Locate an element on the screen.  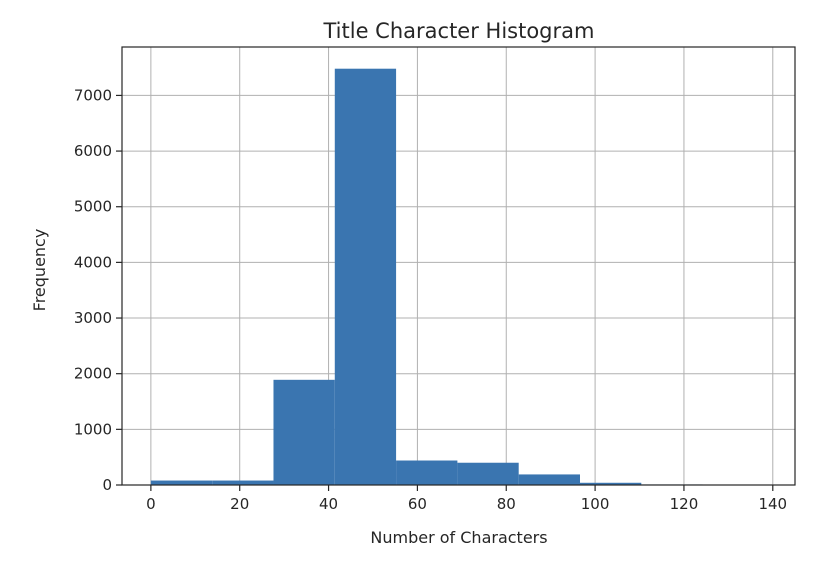
x-tick-label: 0 is located at coordinates (151, 504).